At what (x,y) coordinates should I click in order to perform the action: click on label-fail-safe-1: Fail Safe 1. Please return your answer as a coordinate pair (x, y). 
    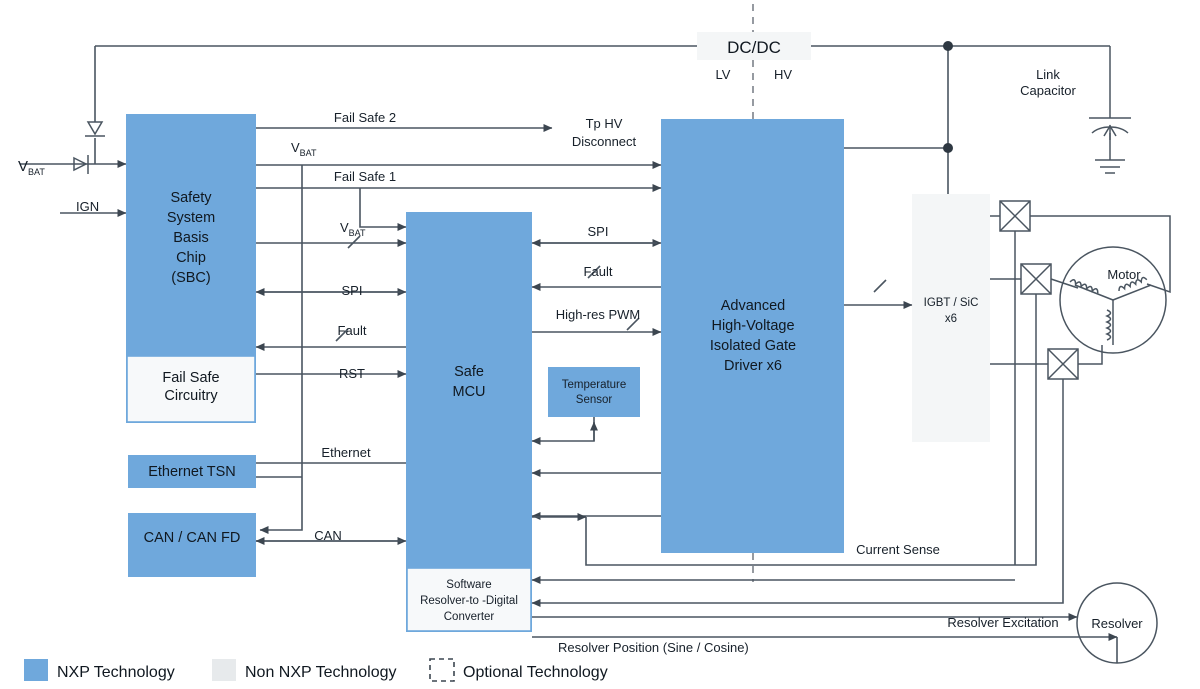
    Looking at the image, I should click on (365, 176).